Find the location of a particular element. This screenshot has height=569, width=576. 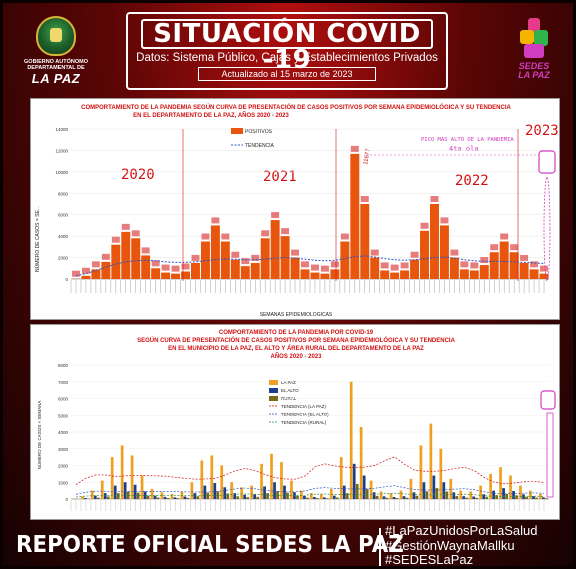

gov-text-la-paz: LA PAZ is located at coordinates (56, 78).